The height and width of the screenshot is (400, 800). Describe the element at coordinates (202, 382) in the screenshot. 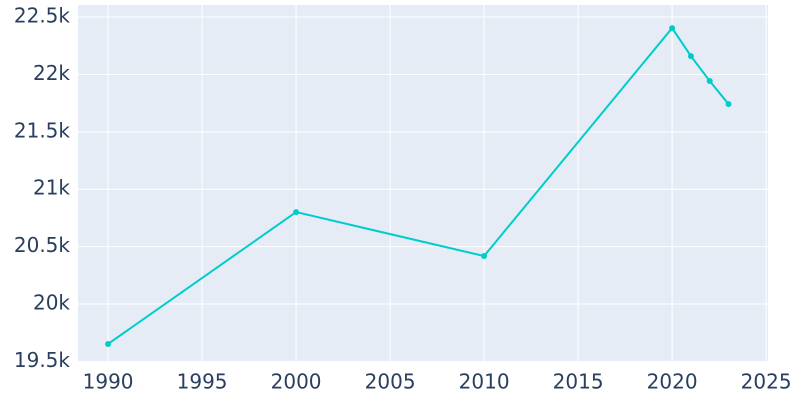

I see `x-tick-label: 1995` at that location.